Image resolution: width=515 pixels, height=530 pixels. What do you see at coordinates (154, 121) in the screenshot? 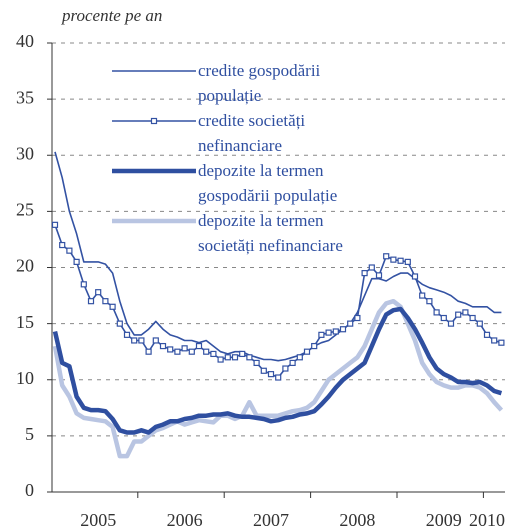
I see `legend-marker` at bounding box center [154, 121].